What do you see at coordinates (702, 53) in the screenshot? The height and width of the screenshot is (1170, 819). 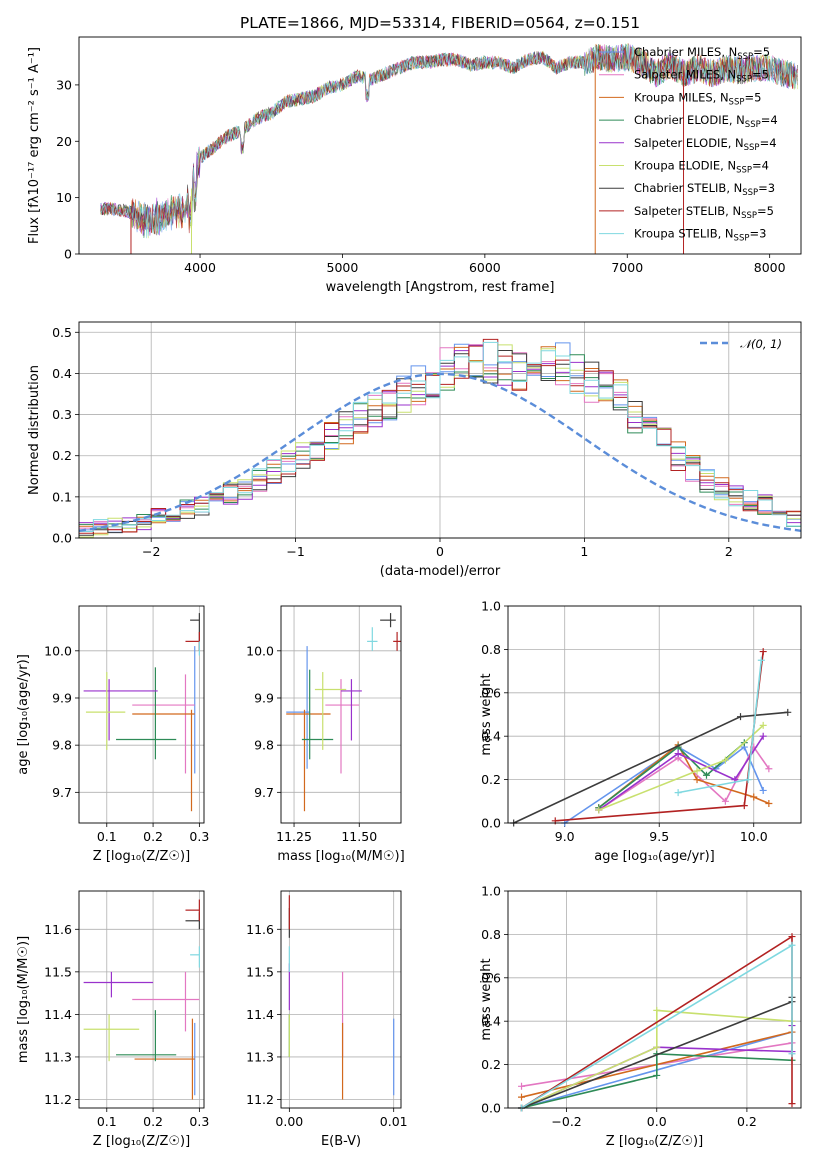 I see `legend-entry: Chabrier MILES, NSSP=5` at bounding box center [702, 53].